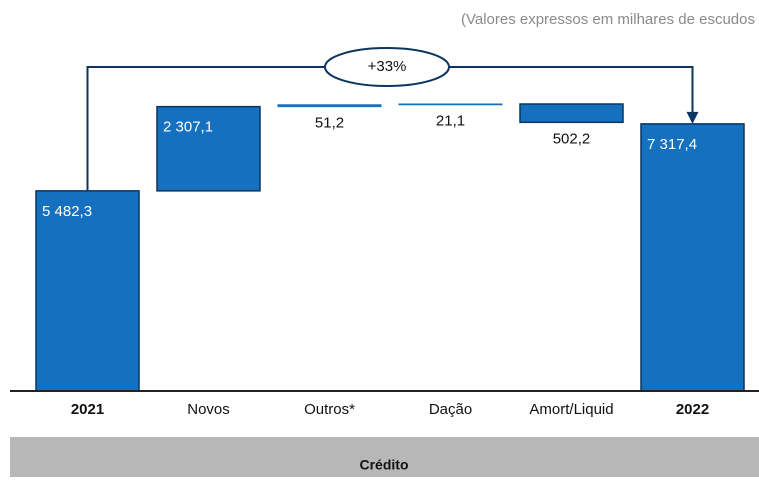 The width and height of the screenshot is (759, 481). Describe the element at coordinates (672, 144) in the screenshot. I see `value-label: 7 317,4` at that location.